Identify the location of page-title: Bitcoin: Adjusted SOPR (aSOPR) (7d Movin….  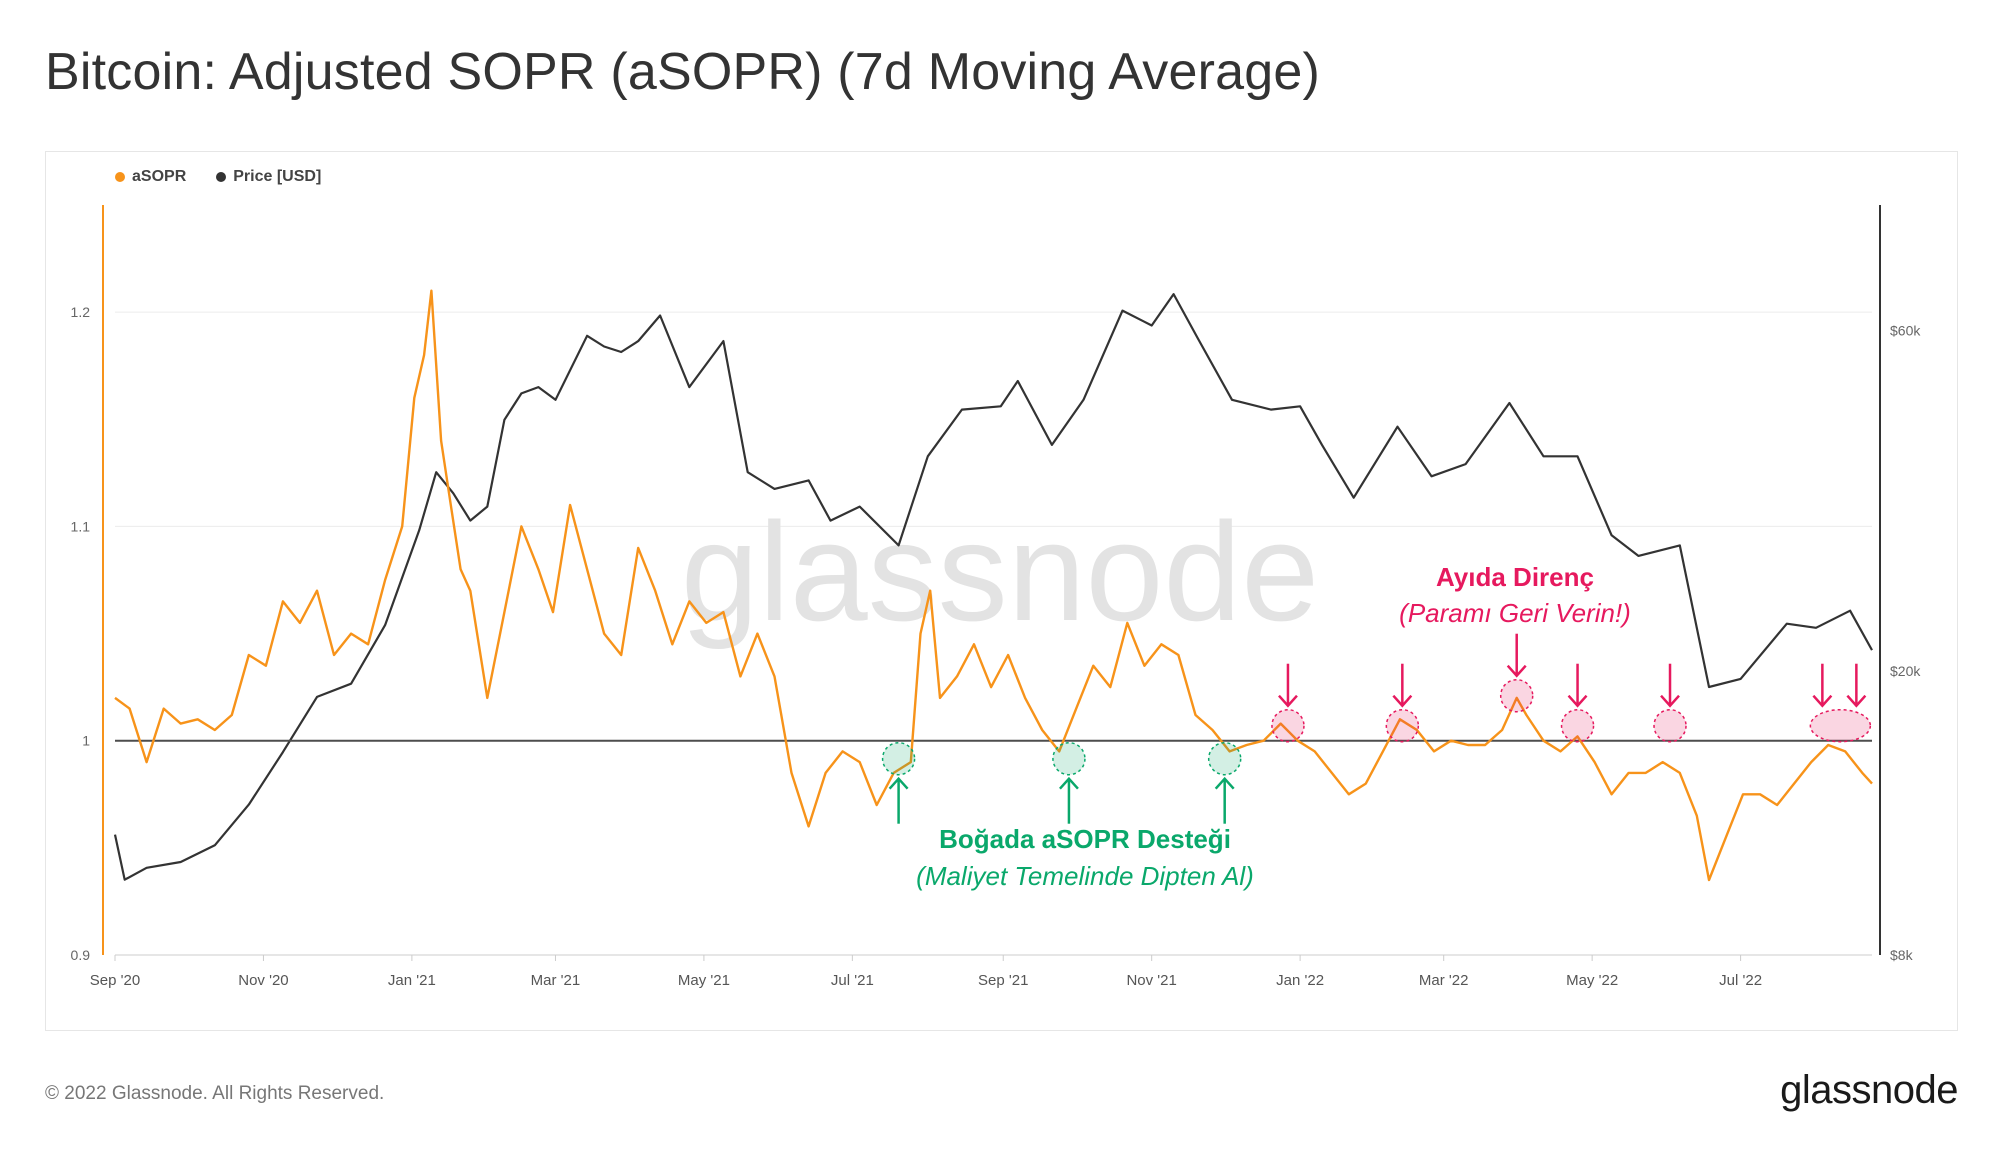
(682, 72).